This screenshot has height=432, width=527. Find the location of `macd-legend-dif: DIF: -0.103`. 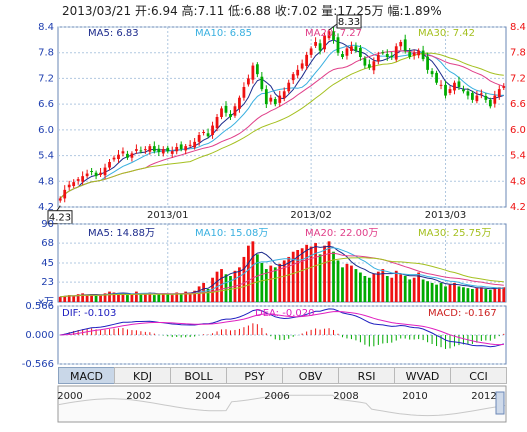

macd-legend-dif: DIF: -0.103 is located at coordinates (89, 313).